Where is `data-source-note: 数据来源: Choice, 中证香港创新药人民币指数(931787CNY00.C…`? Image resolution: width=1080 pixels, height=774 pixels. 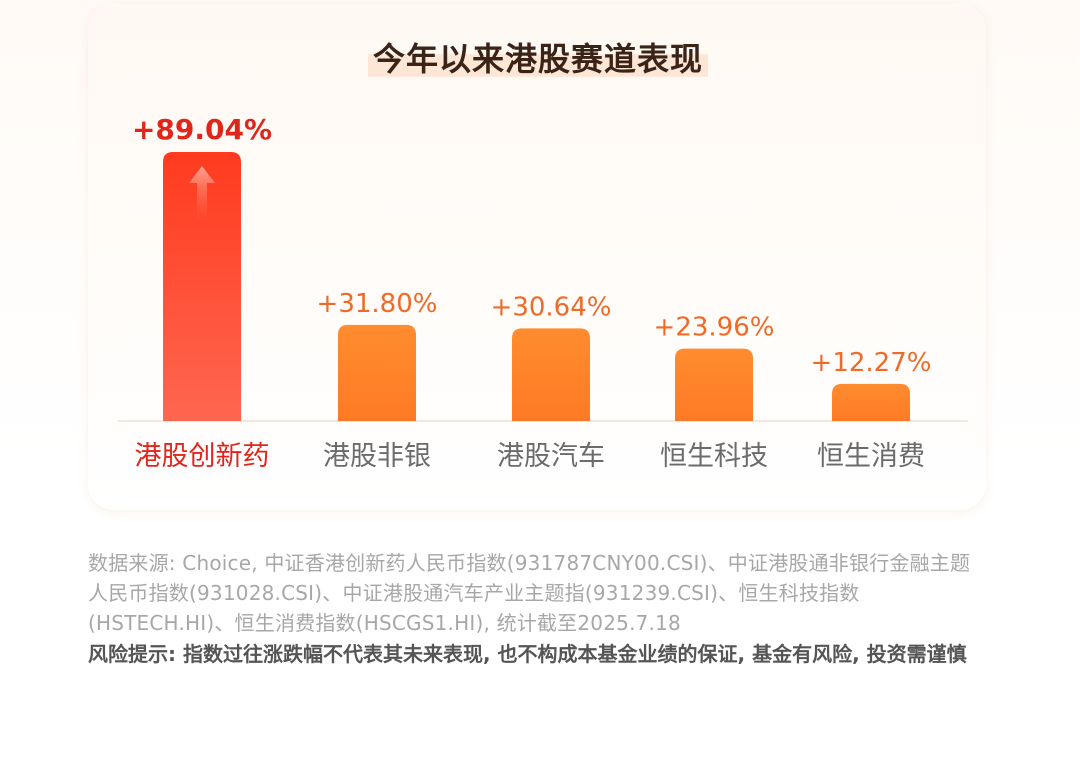 data-source-note: 数据来源: Choice, 中证香港创新药人民币指数(931787CNY00.C… is located at coordinates (529, 593).